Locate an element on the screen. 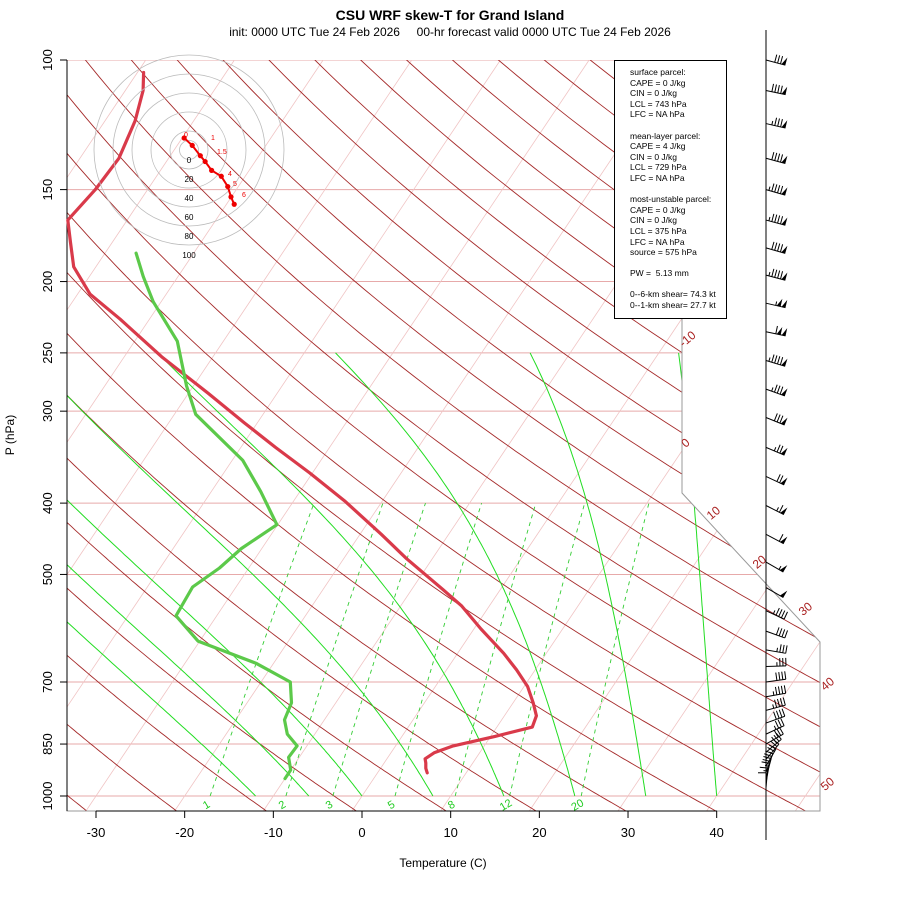 The image size is (900, 900). y-tick-label: 400 is located at coordinates (47, 503).